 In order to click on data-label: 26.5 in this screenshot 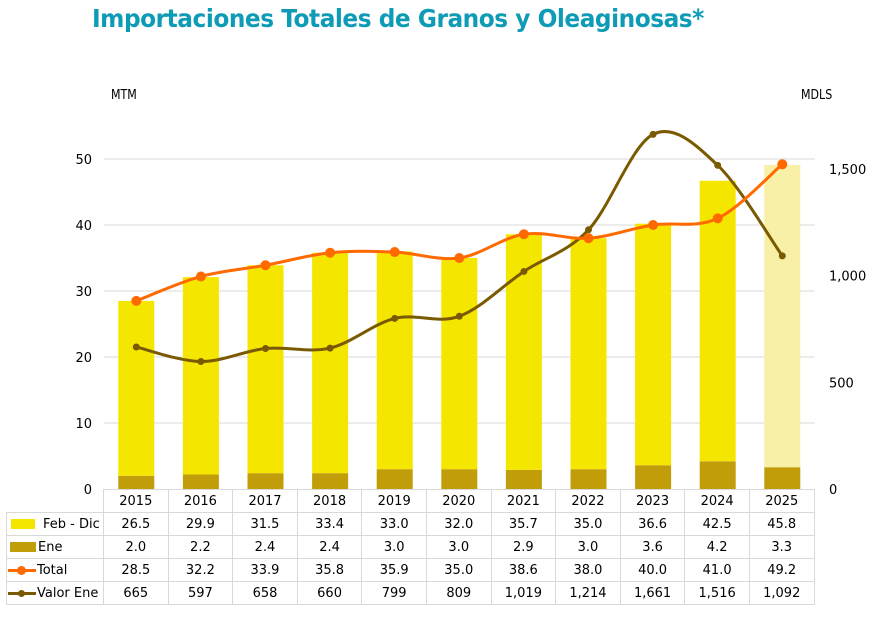, I will do `click(136, 524)`.